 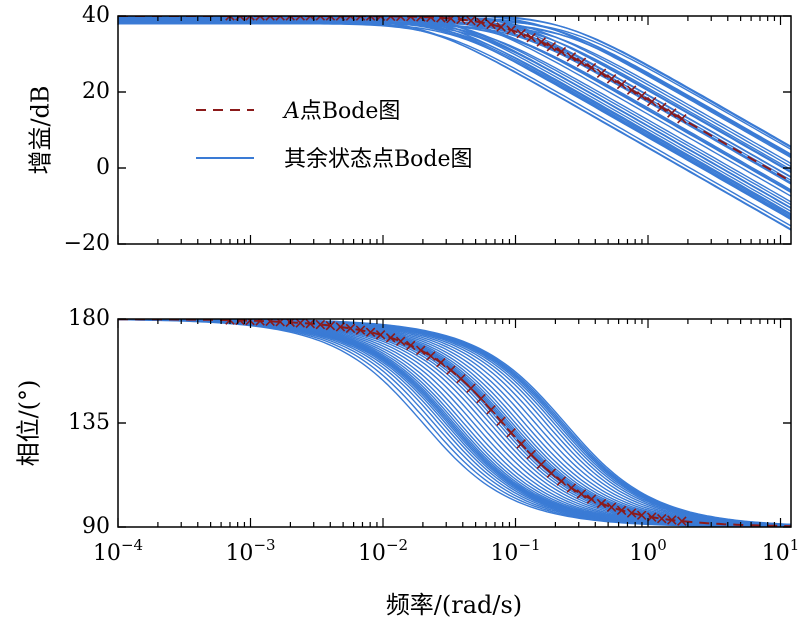 I want to click on phase-y-axis-label: 相位/(°), so click(x=29, y=423).